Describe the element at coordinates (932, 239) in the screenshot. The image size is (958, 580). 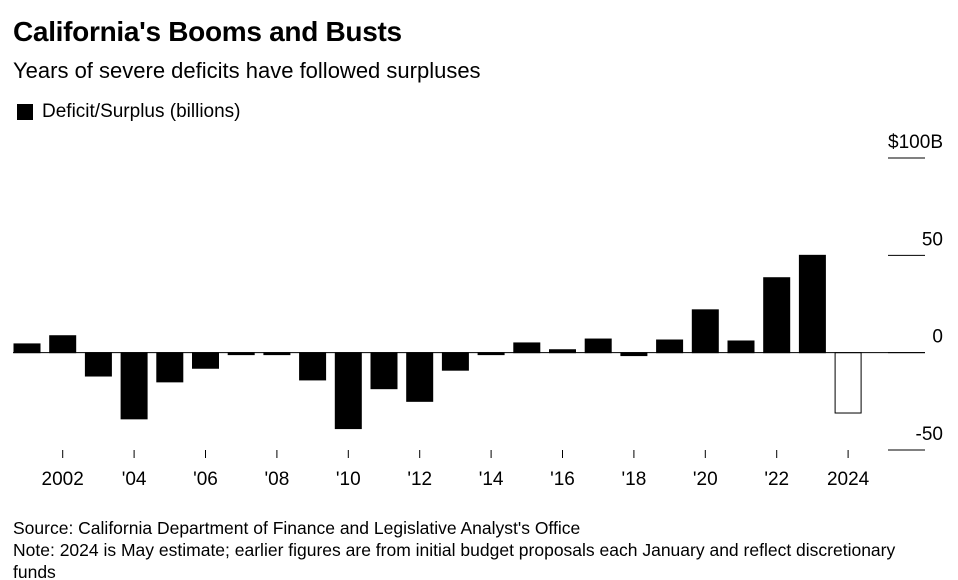
I see `y-tick-label: 50` at that location.